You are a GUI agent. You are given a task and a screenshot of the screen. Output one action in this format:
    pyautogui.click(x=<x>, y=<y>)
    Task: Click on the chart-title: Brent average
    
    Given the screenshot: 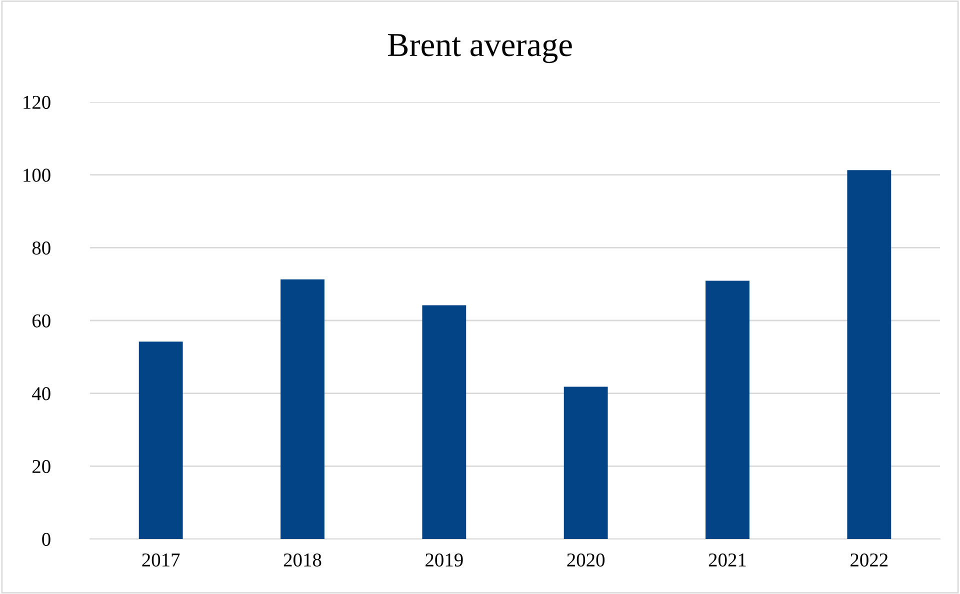 What is the action you would take?
    pyautogui.click(x=480, y=49)
    